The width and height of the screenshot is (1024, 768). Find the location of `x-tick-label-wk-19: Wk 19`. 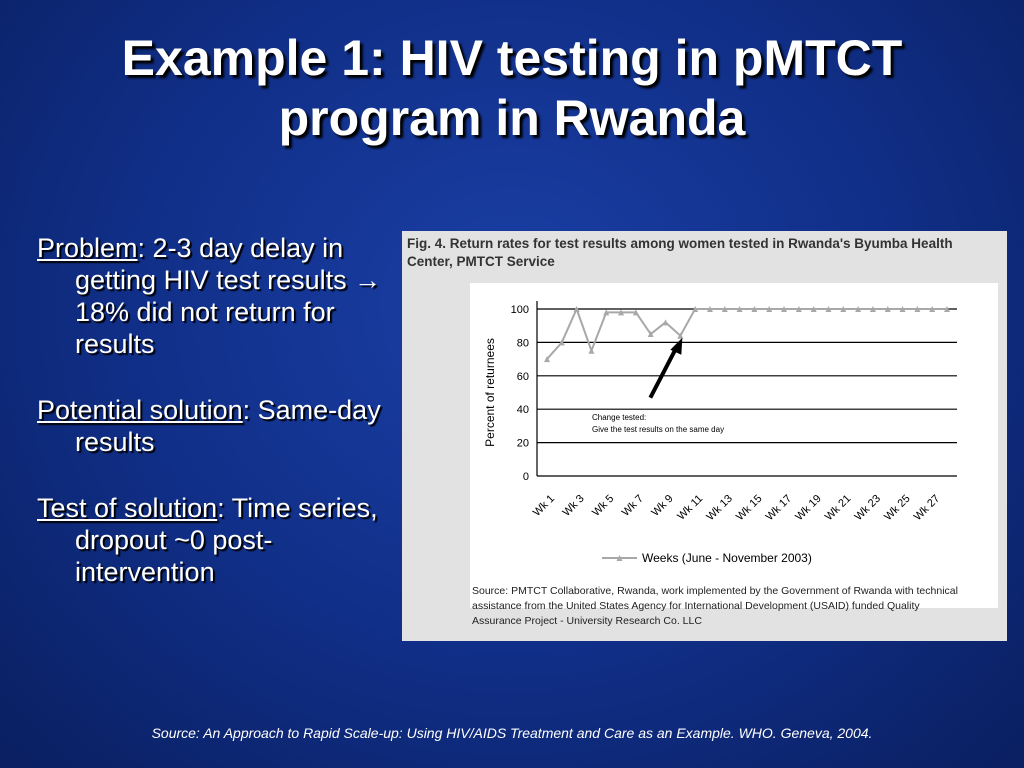

x-tick-label-wk-19: Wk 19 is located at coordinates (808, 508).